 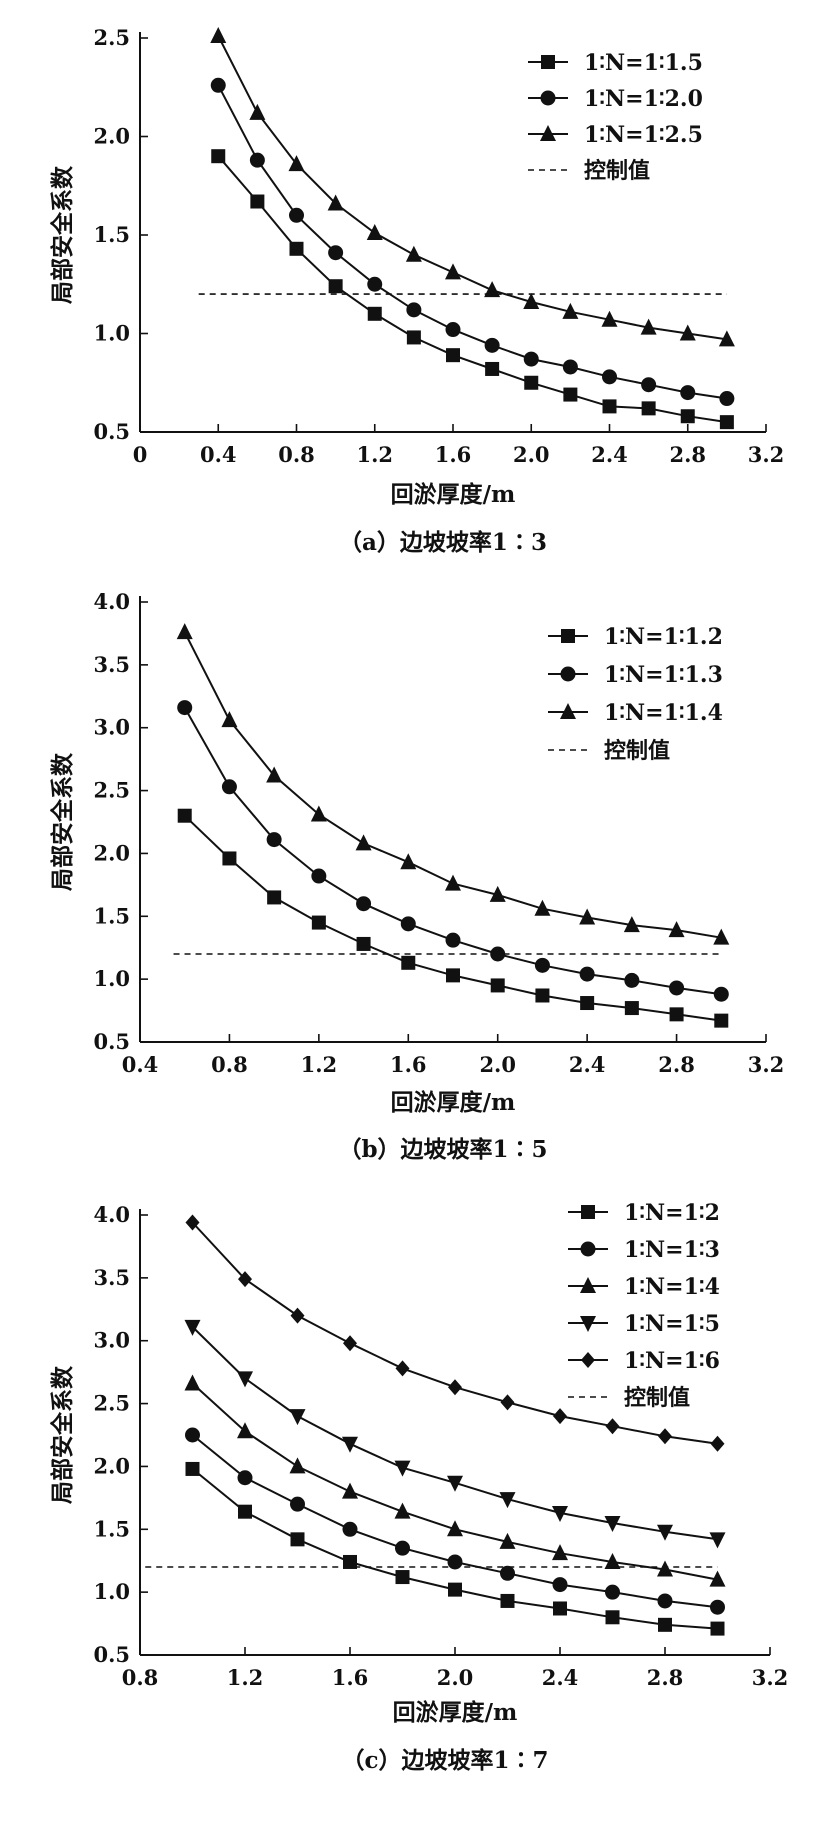 What do you see at coordinates (453, 918) in the screenshot?
I see `series-line` at bounding box center [453, 918].